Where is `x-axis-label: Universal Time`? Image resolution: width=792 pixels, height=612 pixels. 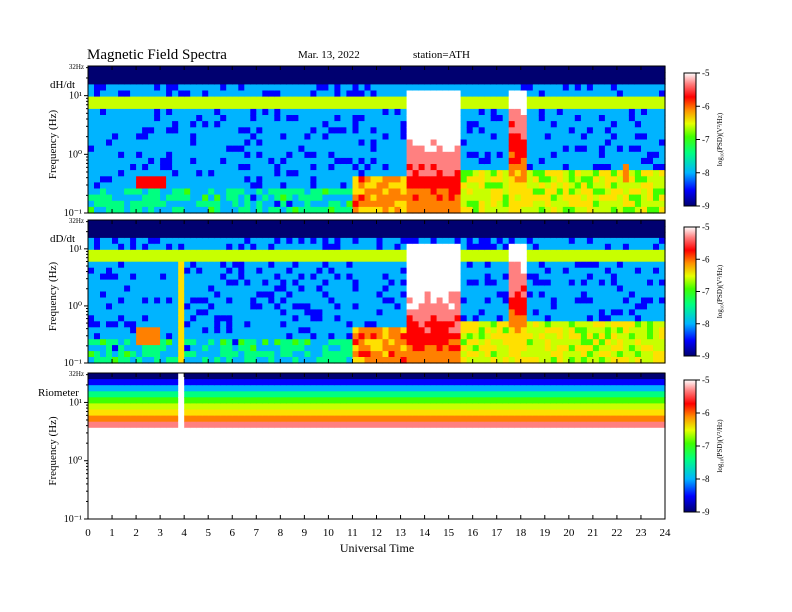 x-axis-label: Universal Time is located at coordinates (377, 548).